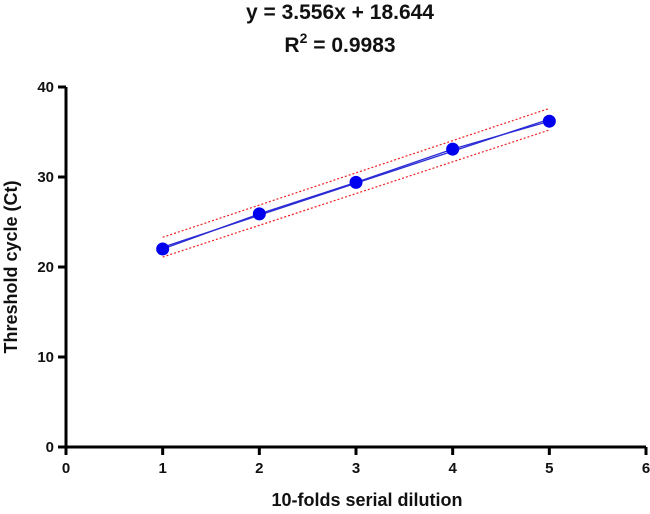  Describe the element at coordinates (340, 12) in the screenshot. I see `chart-title-equation: y = 3.556x + 18.644` at that location.